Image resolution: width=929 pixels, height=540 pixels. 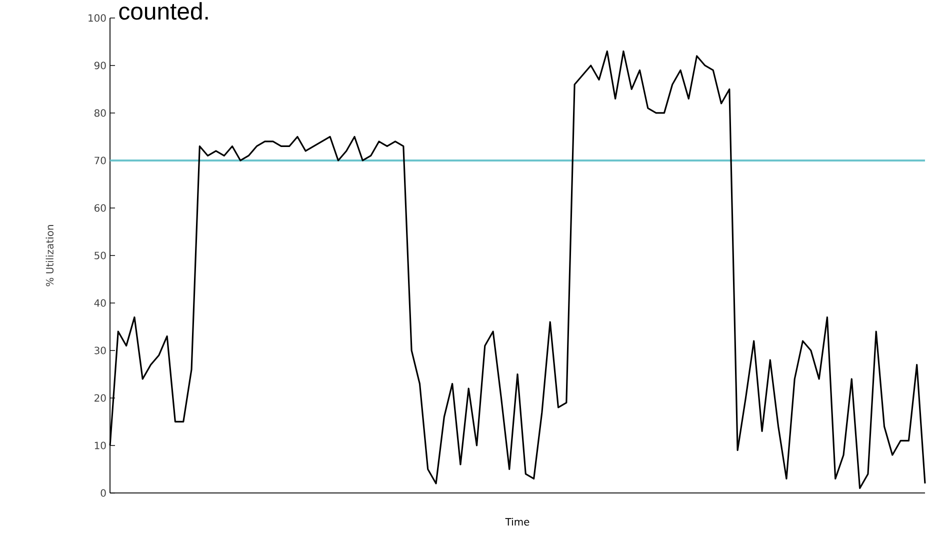 I want to click on y-tick-label: 0, so click(x=103, y=493).